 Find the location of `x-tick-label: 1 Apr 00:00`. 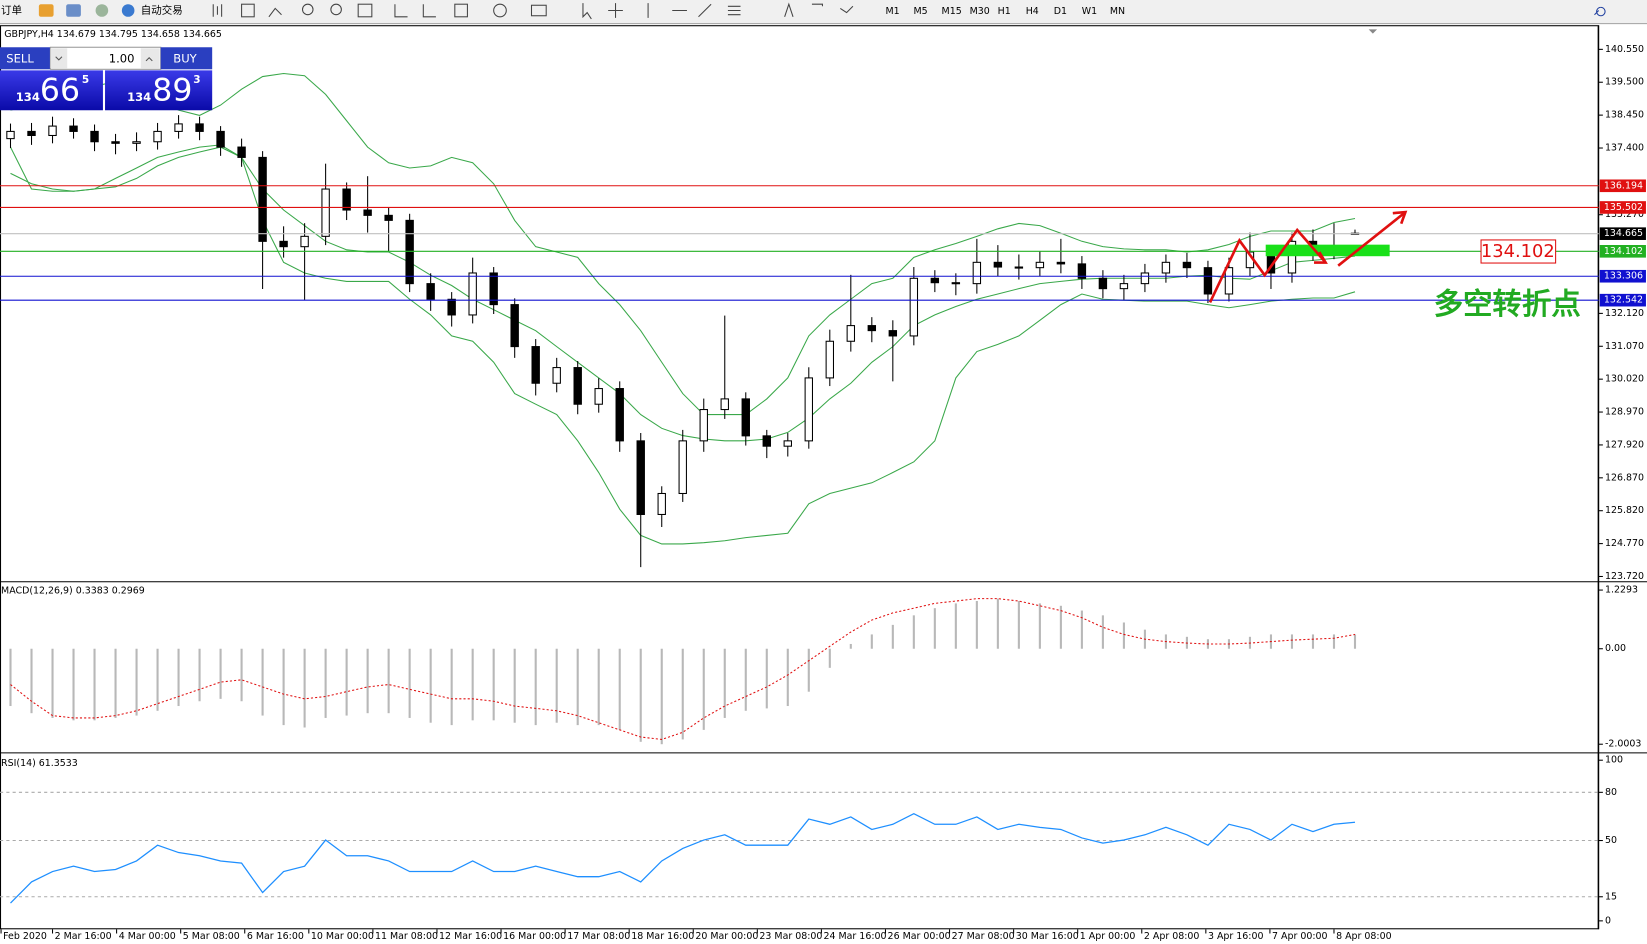

x-tick-label: 1 Apr 00:00 is located at coordinates (1108, 936).